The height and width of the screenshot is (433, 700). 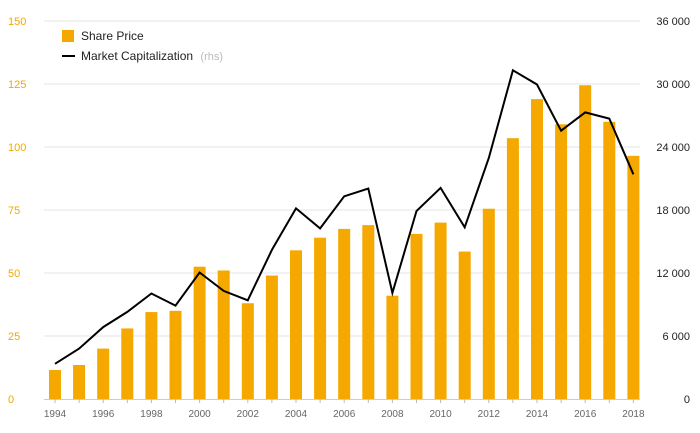 What do you see at coordinates (14, 274) in the screenshot?
I see `y-left-tick-label: 50` at bounding box center [14, 274].